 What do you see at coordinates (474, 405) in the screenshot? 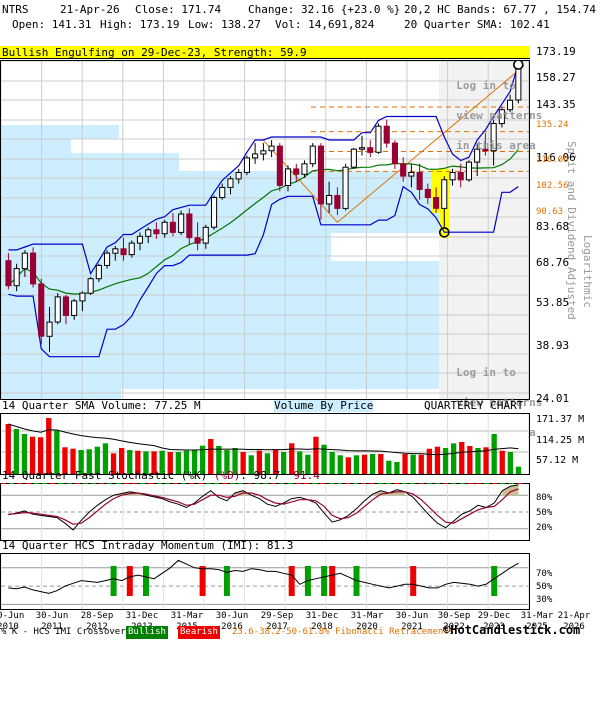
I see `quarterly-chart-tag: QUARTERLY CHART` at bounding box center [474, 405].